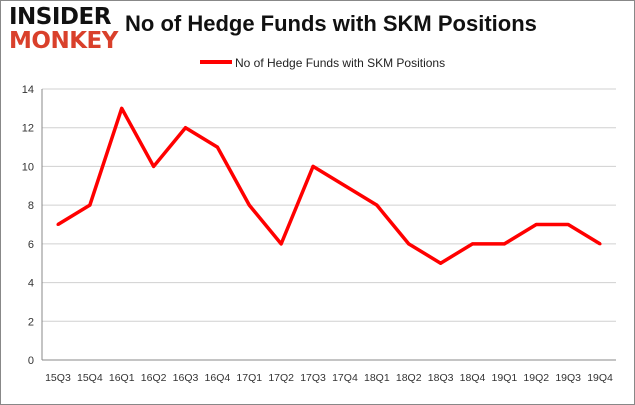 This screenshot has height=405, width=635. What do you see at coordinates (31, 361) in the screenshot?
I see `y-tick-label: 0` at bounding box center [31, 361].